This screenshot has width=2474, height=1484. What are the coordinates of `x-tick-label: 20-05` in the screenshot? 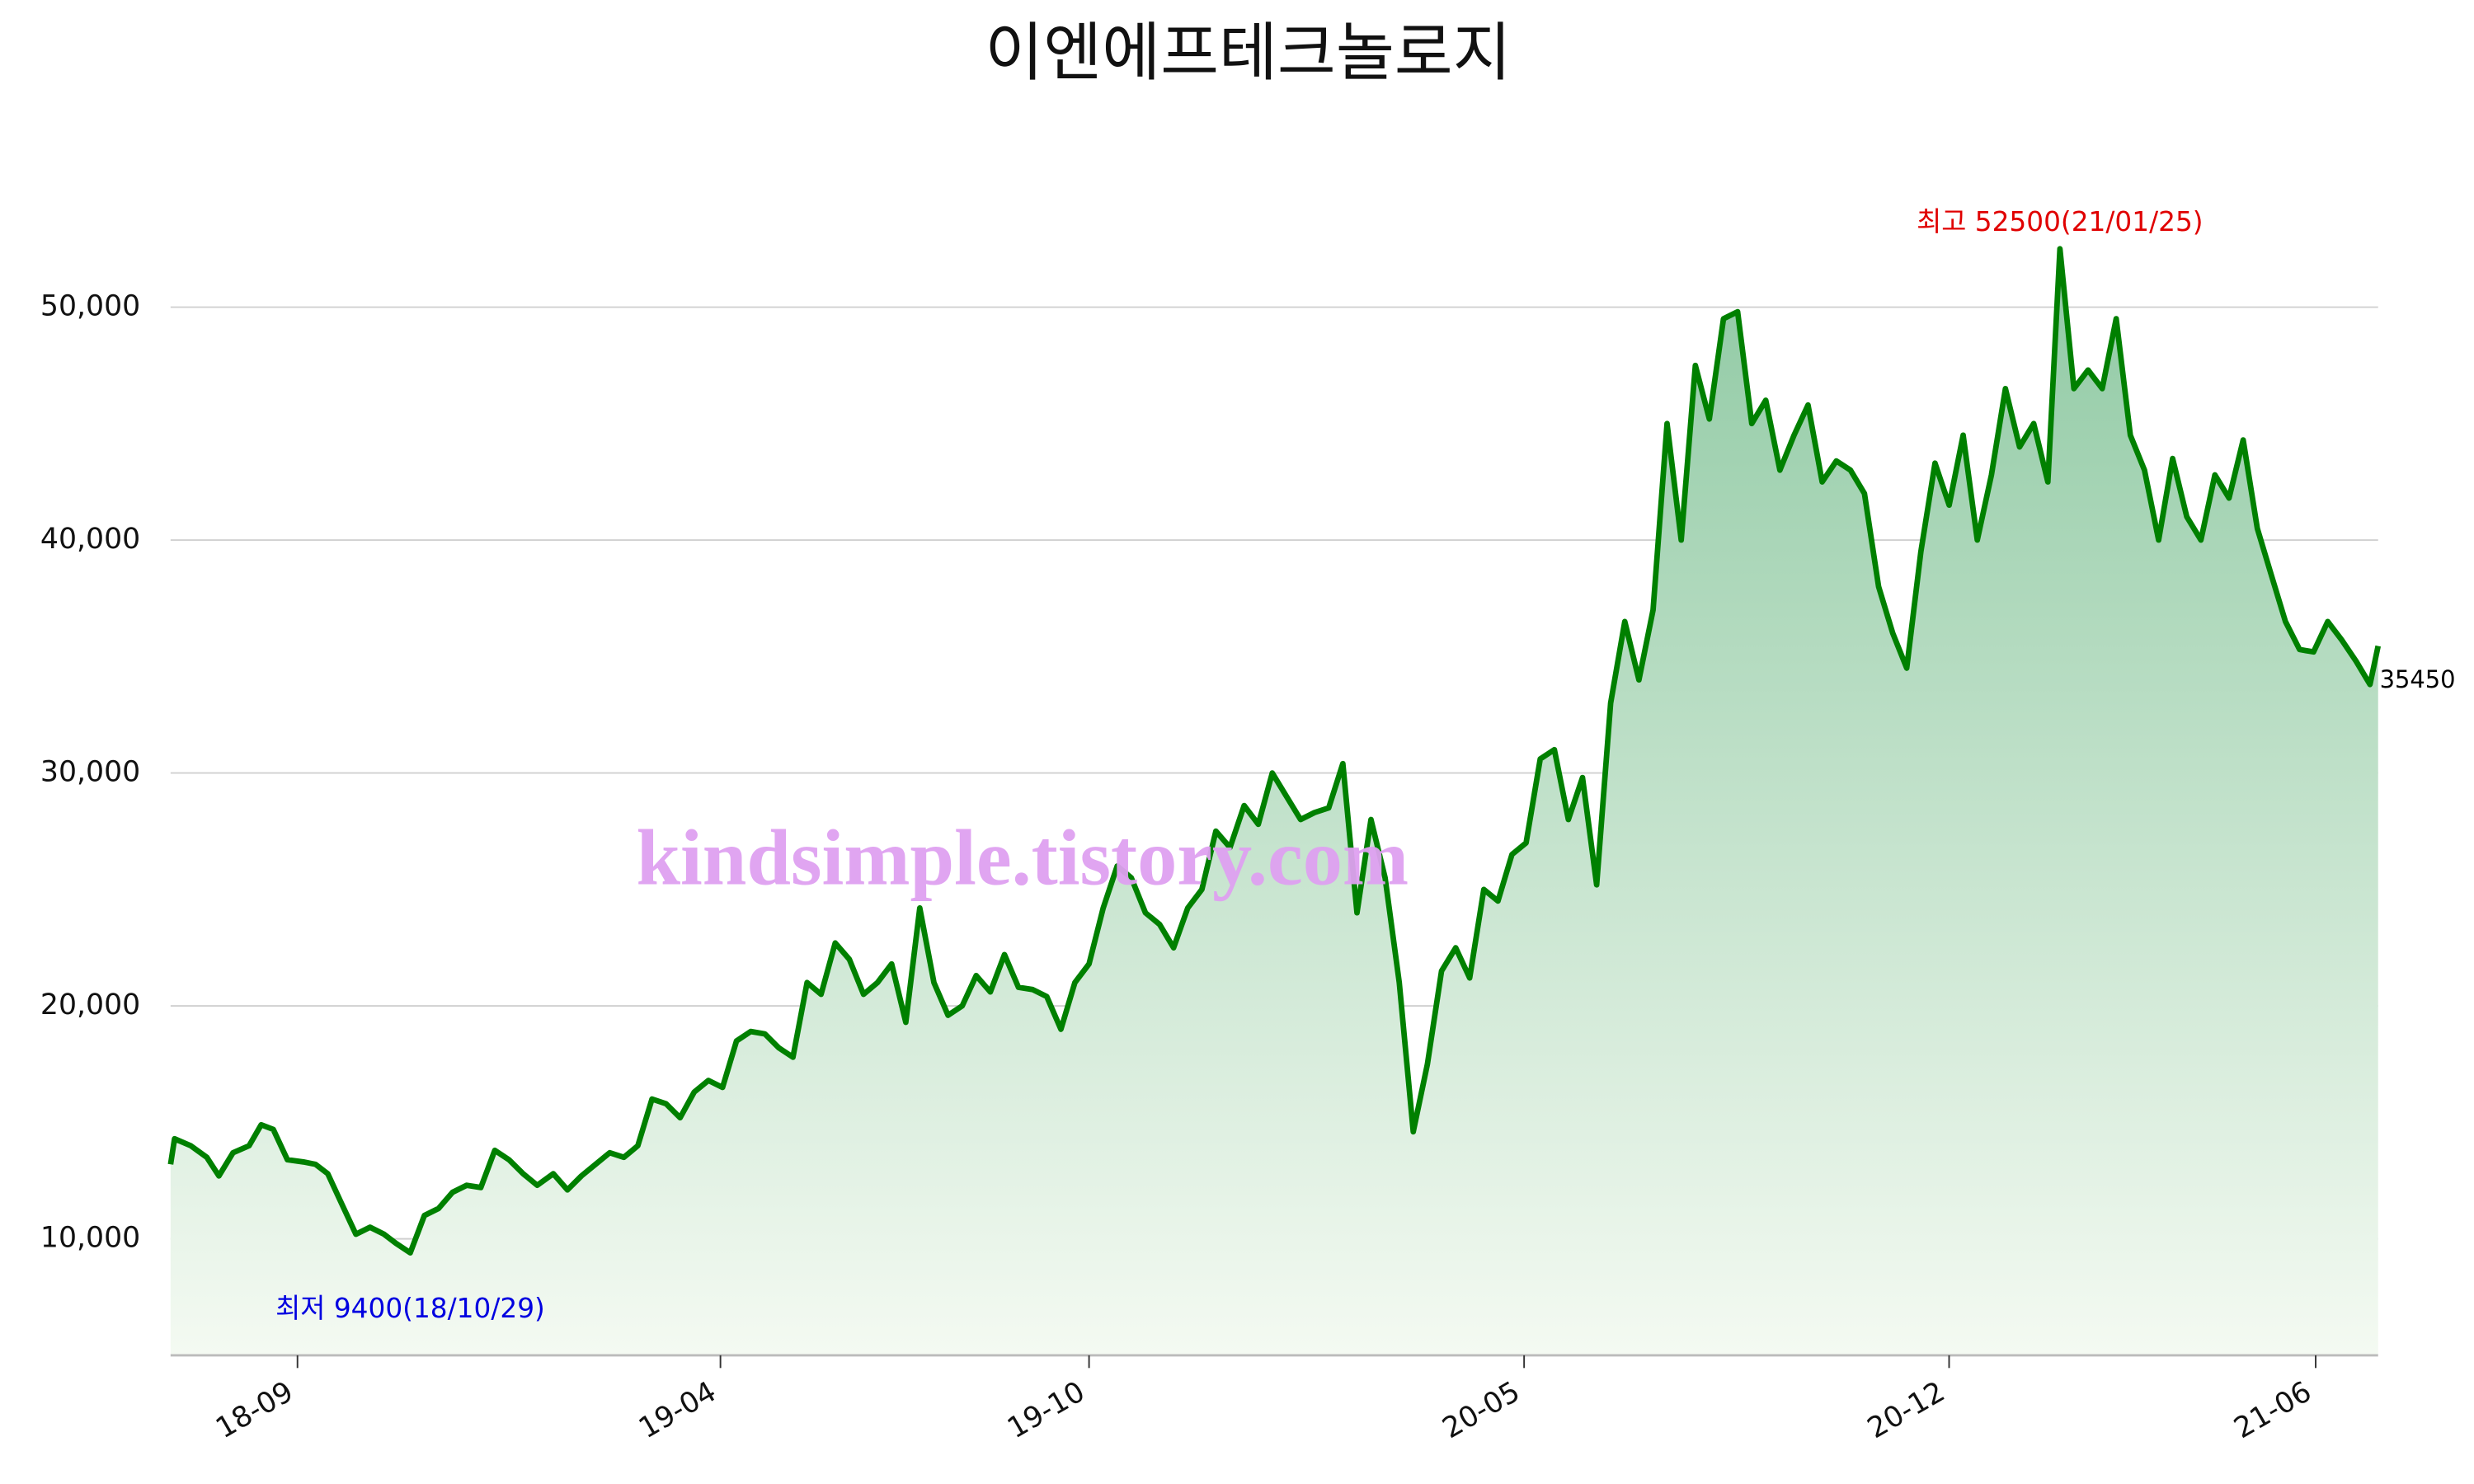 It's located at (1481, 1410).